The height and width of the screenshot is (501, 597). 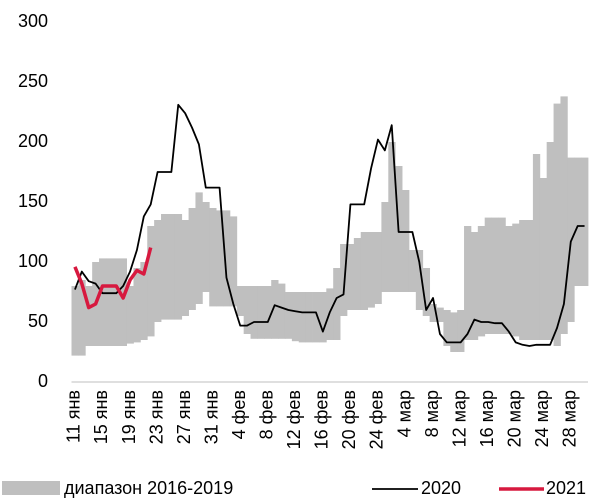 I want to click on y-tick-label: 150, so click(x=33, y=201).